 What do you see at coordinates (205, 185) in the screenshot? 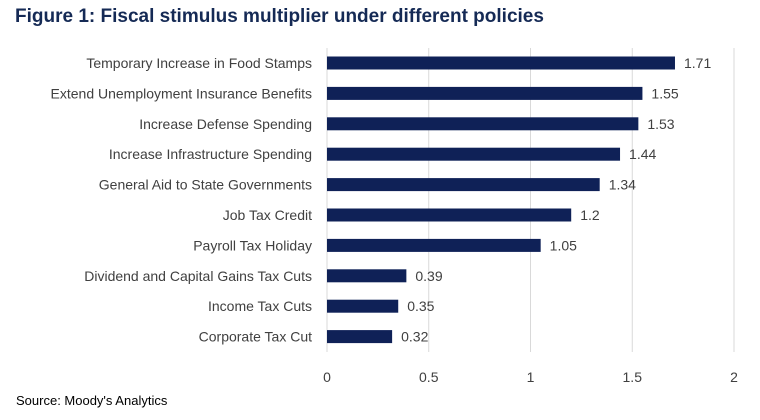
I see `category-label: General Aid to State Governments` at bounding box center [205, 185].